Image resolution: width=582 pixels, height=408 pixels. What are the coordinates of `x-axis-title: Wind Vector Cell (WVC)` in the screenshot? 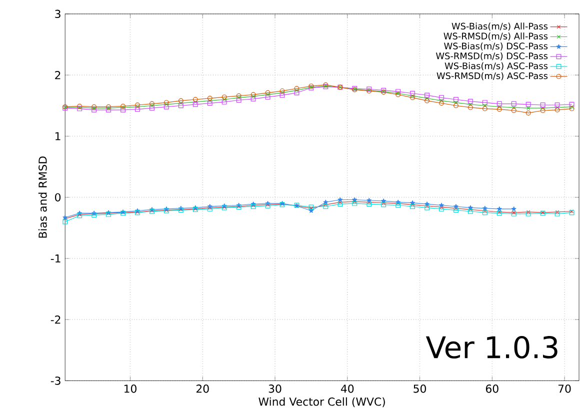 It's located at (321, 403).